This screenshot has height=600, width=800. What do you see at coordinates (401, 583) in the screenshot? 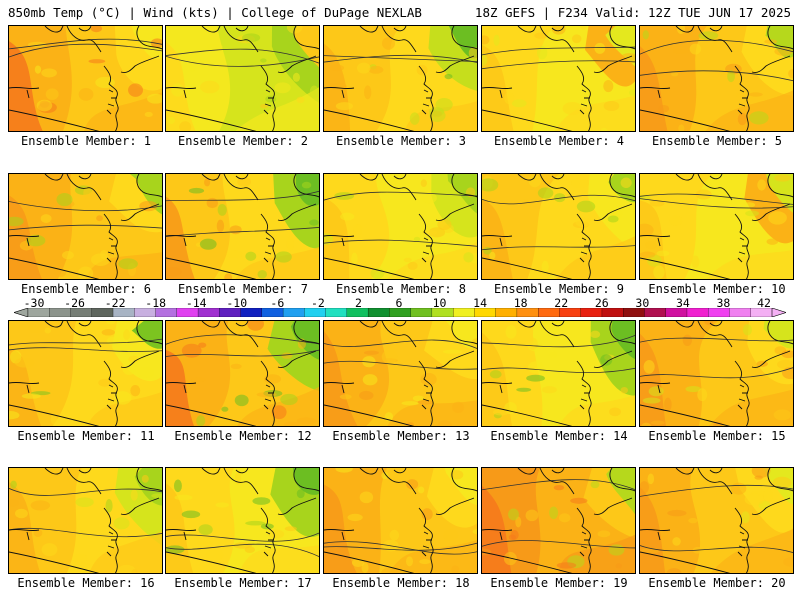
I see `ensemble-member-label: Ensemble Member: 18` at bounding box center [401, 583].